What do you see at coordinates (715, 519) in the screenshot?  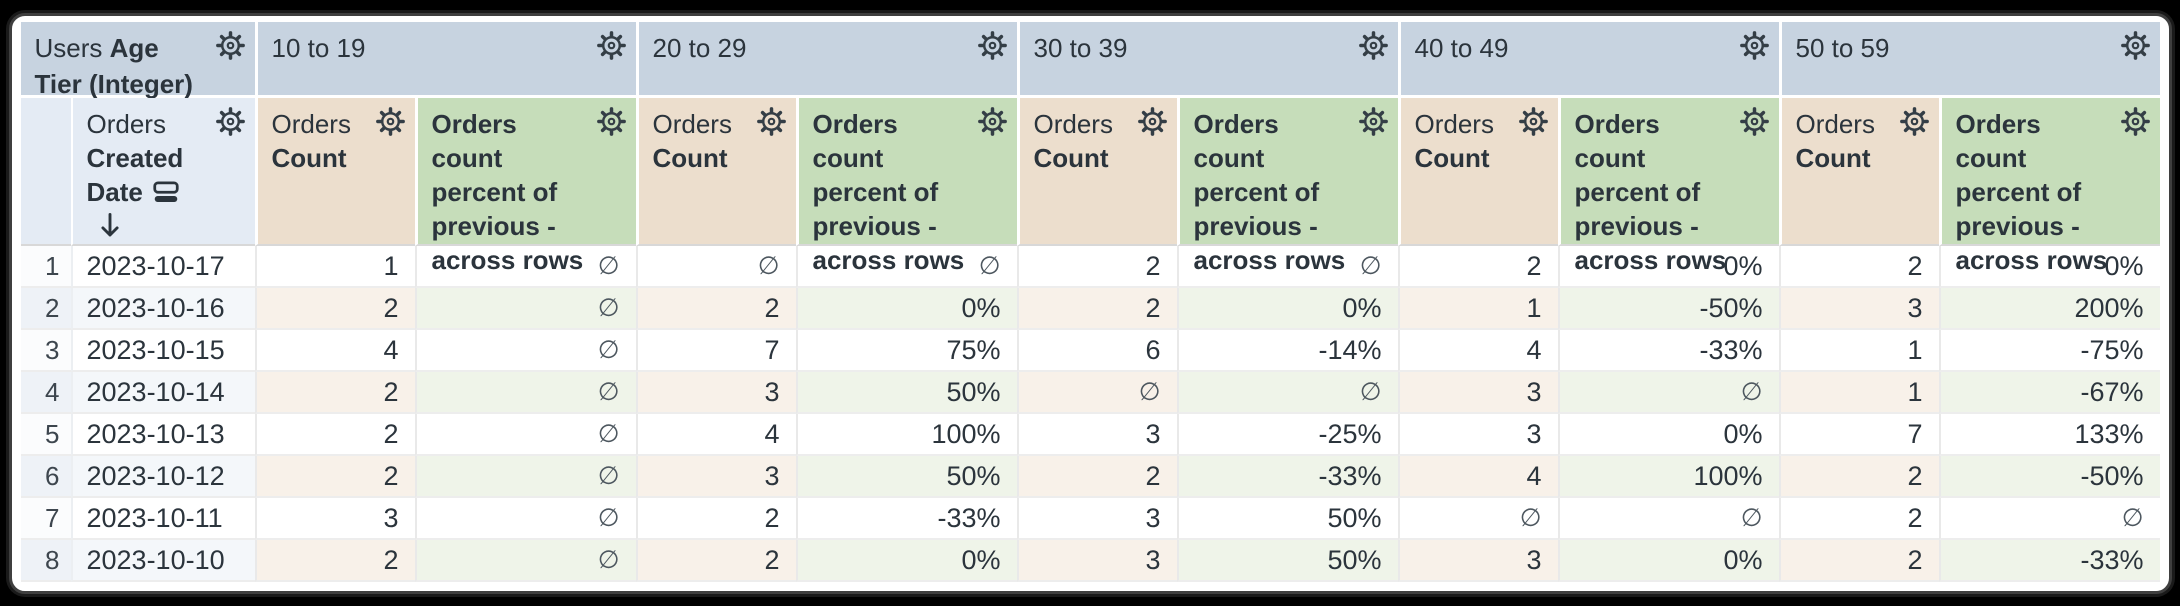 I see `count-cell-group-1: 2` at bounding box center [715, 519].